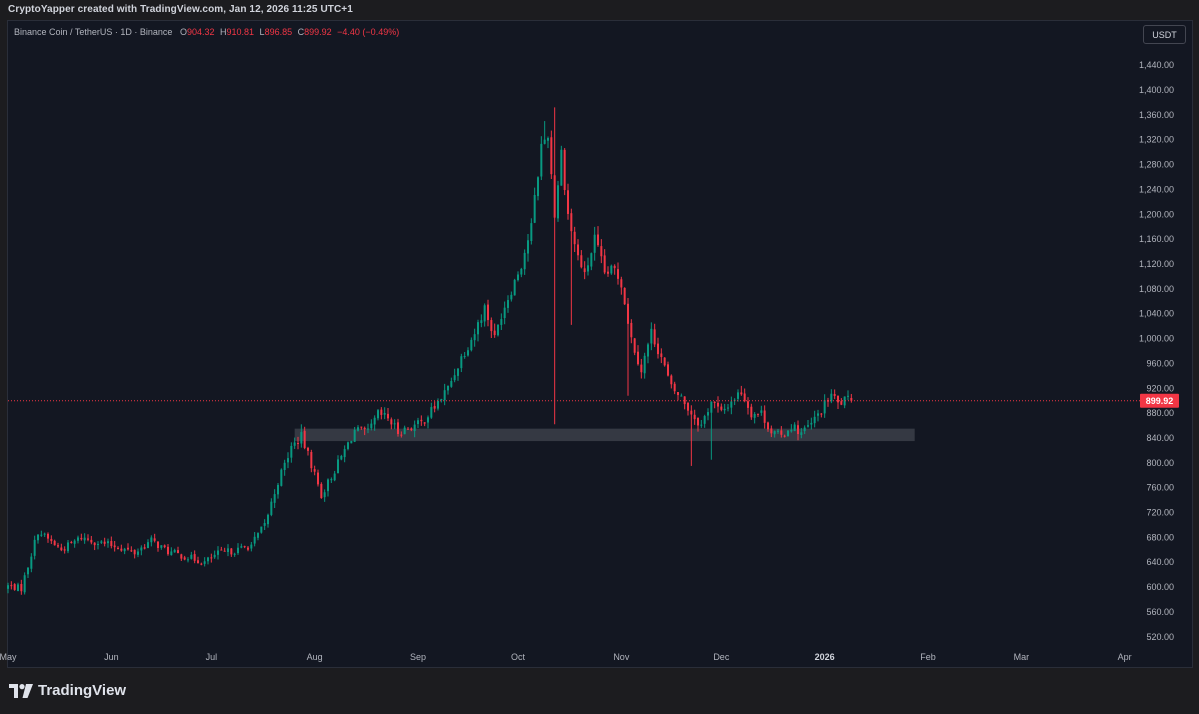 The height and width of the screenshot is (714, 1199). Describe the element at coordinates (418, 657) in the screenshot. I see `x-tick-label: Sep` at that location.